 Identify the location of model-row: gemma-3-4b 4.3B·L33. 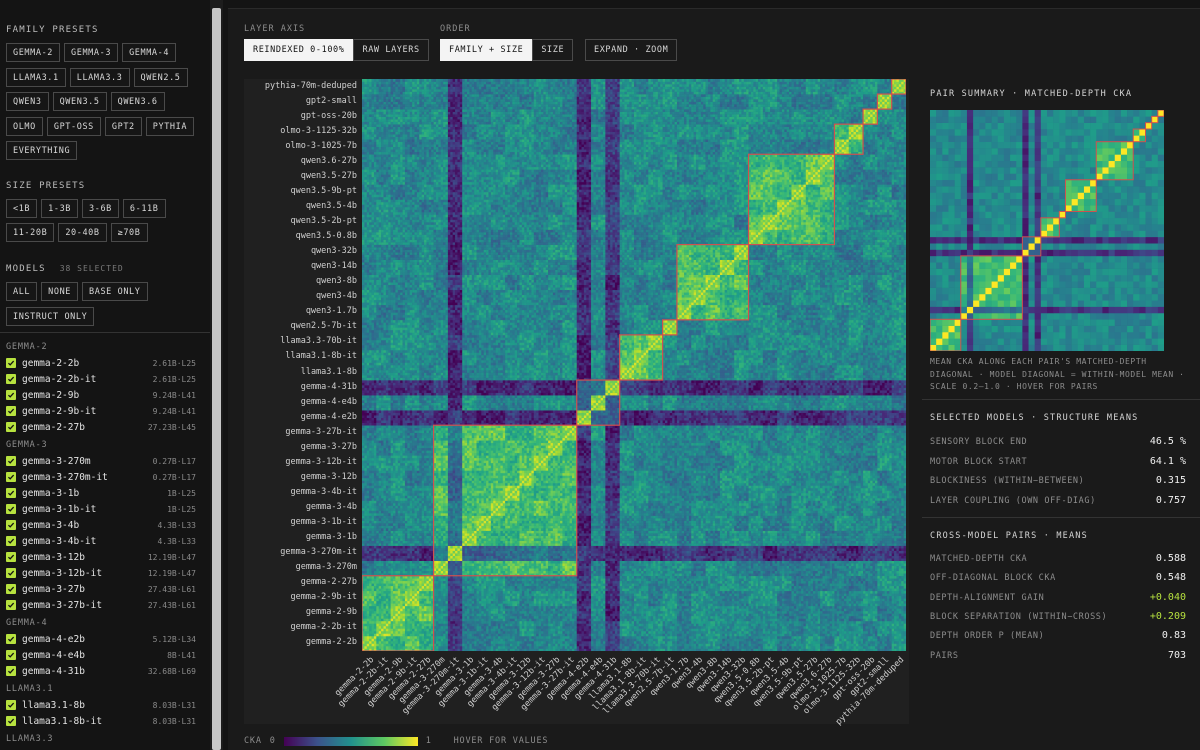
(105, 525).